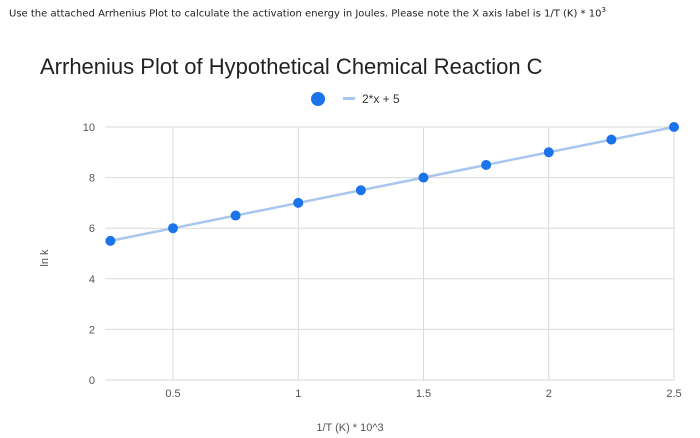 The image size is (700, 438). I want to click on x-tick-label: 2, so click(549, 394).